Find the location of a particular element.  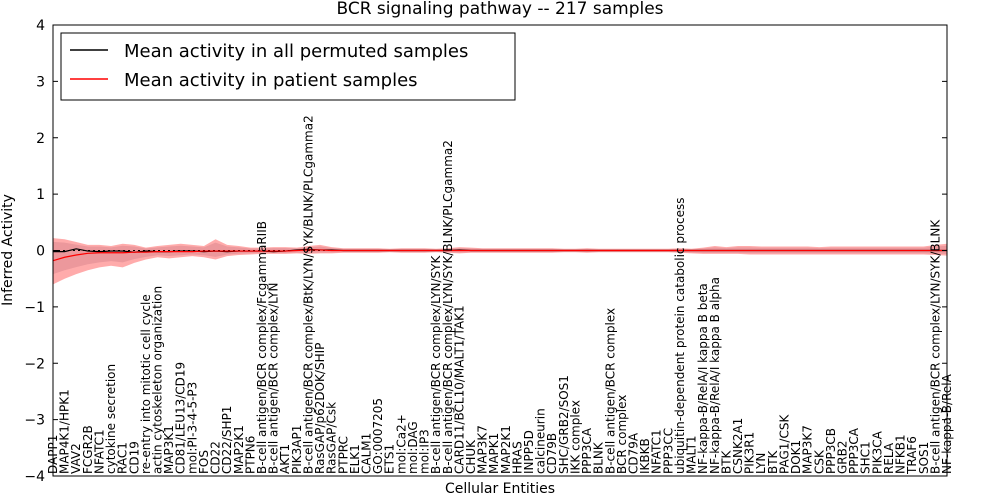

category-label: mol:DAG is located at coordinates (413, 447).